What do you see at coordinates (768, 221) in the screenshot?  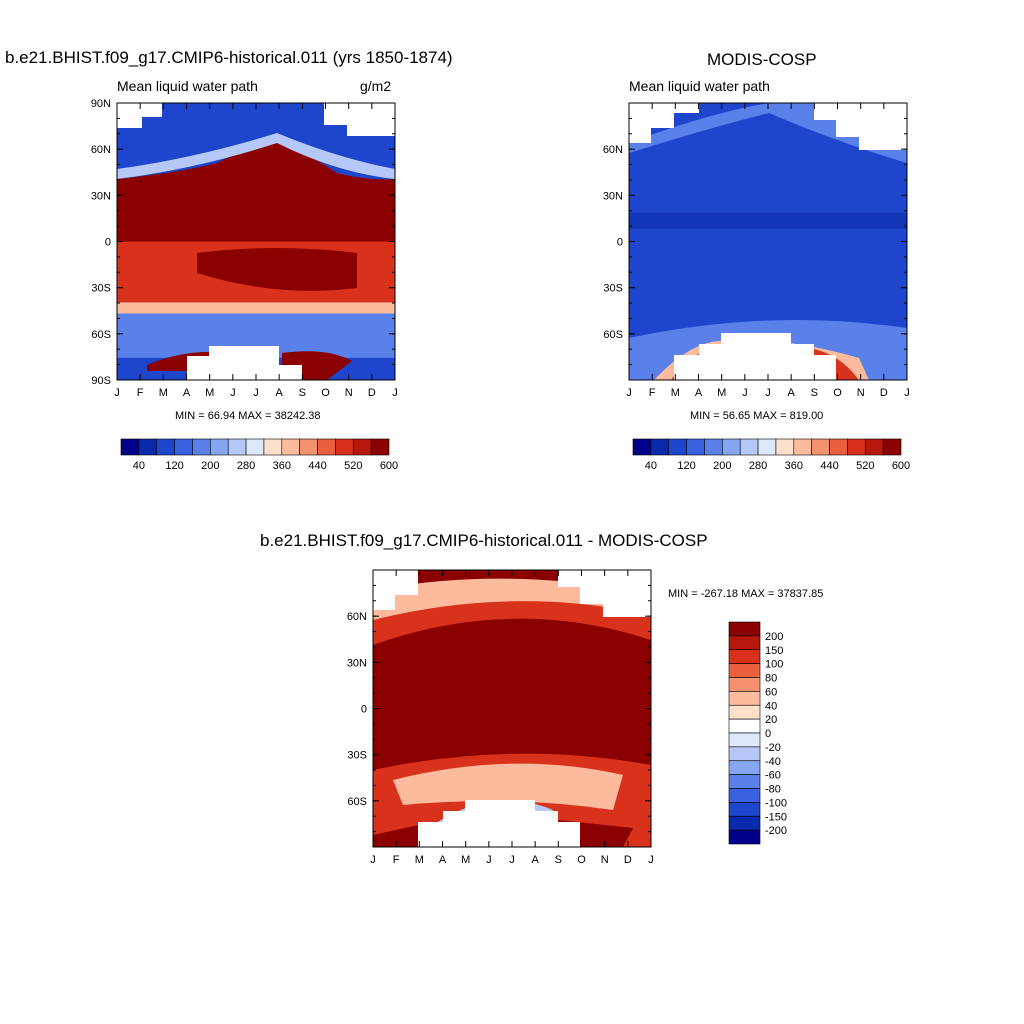 I see `field-band-itcz` at bounding box center [768, 221].